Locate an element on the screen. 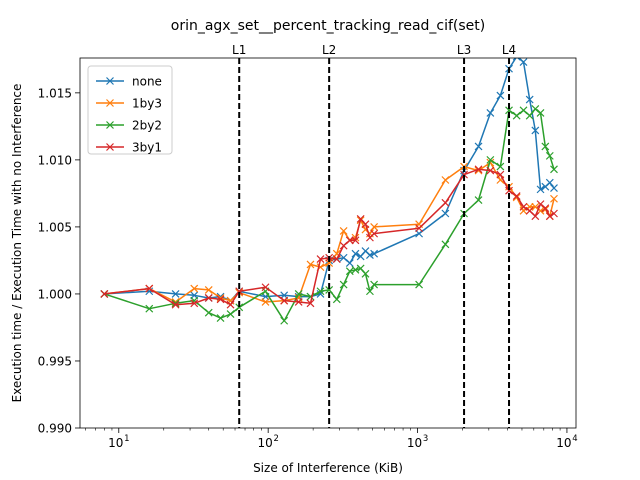 This screenshot has height=480, width=640. y-tick-label-3: 1.005 is located at coordinates (55, 227).